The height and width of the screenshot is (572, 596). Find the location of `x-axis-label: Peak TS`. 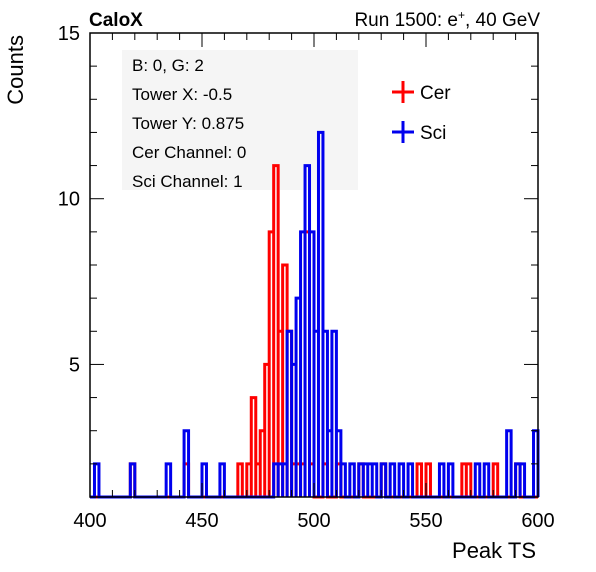

x-axis-label: Peak TS is located at coordinates (494, 550).